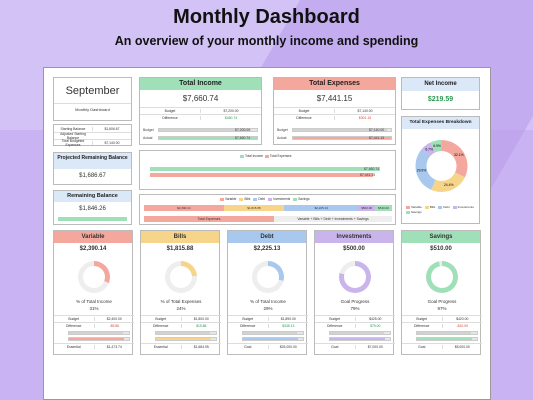  Describe the element at coordinates (181, 346) in the screenshot. I see `table-row: Essential $1,684.95` at that location.